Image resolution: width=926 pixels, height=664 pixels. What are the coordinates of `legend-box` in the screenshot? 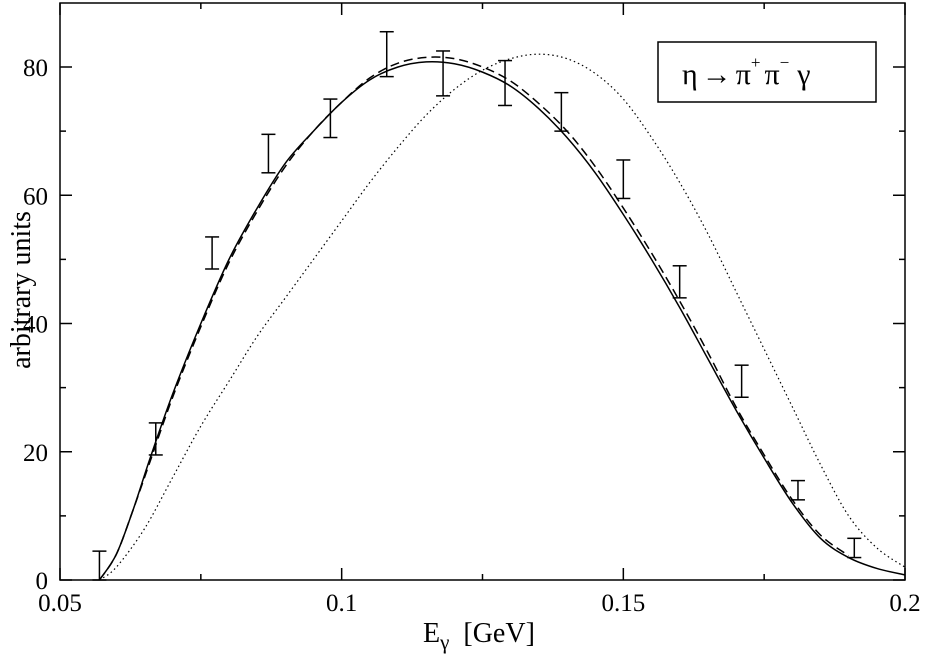 It's located at (767, 72).